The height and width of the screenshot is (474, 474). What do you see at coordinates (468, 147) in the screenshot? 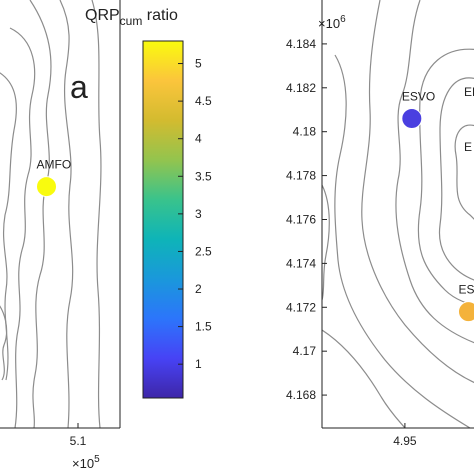
I see `station-label: E` at bounding box center [468, 147].